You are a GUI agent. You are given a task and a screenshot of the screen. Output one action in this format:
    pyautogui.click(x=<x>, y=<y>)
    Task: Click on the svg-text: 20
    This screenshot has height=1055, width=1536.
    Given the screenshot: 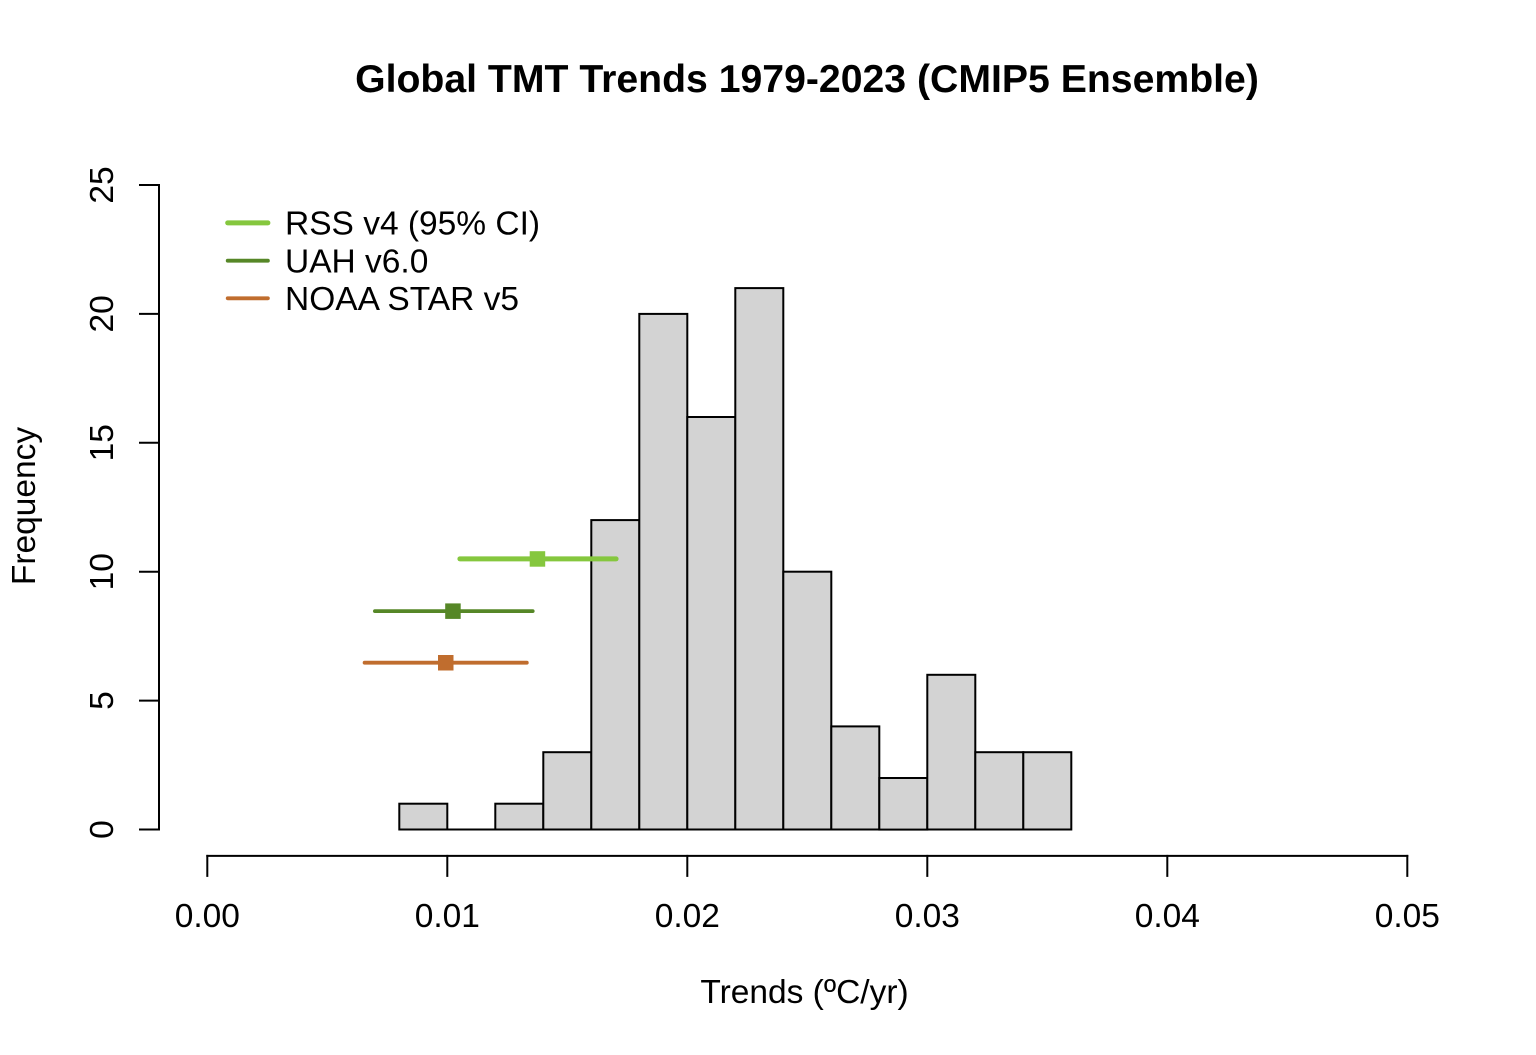 What is the action you would take?
    pyautogui.click(x=102, y=313)
    